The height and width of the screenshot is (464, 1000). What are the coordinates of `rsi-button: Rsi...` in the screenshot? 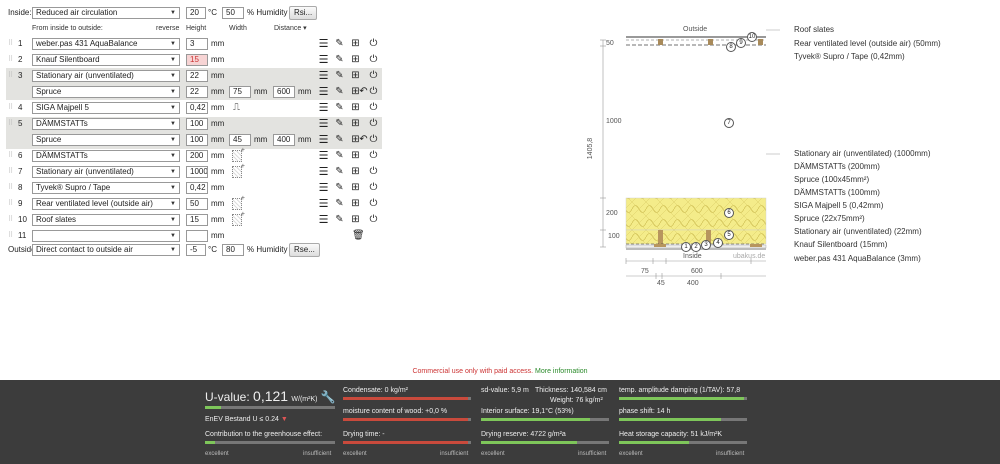 It's located at (303, 13).